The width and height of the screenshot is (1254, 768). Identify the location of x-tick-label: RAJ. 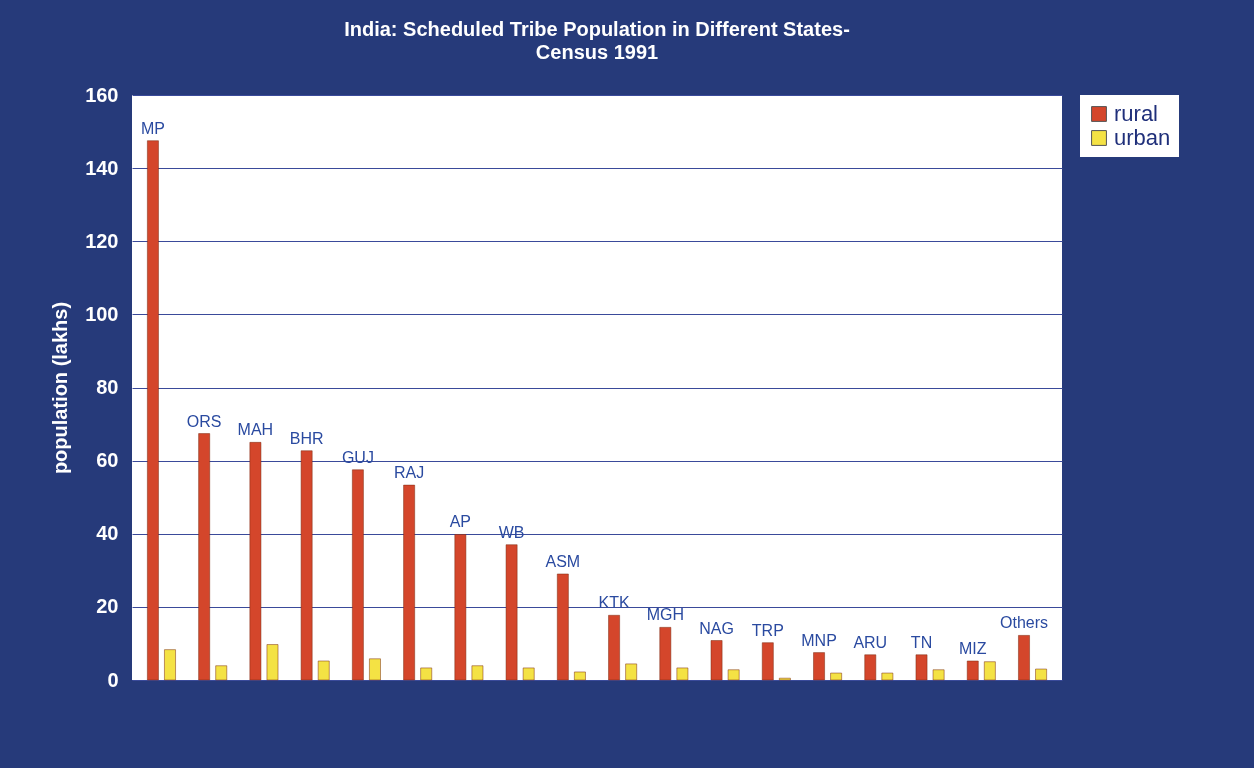
(409, 473).